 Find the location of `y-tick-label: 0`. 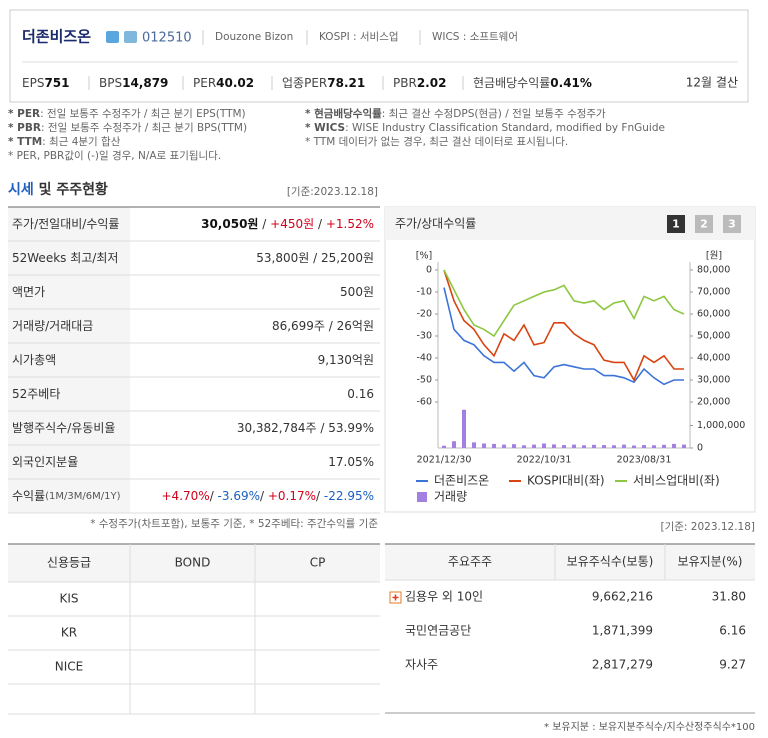

y-tick-label: 0 is located at coordinates (429, 270).